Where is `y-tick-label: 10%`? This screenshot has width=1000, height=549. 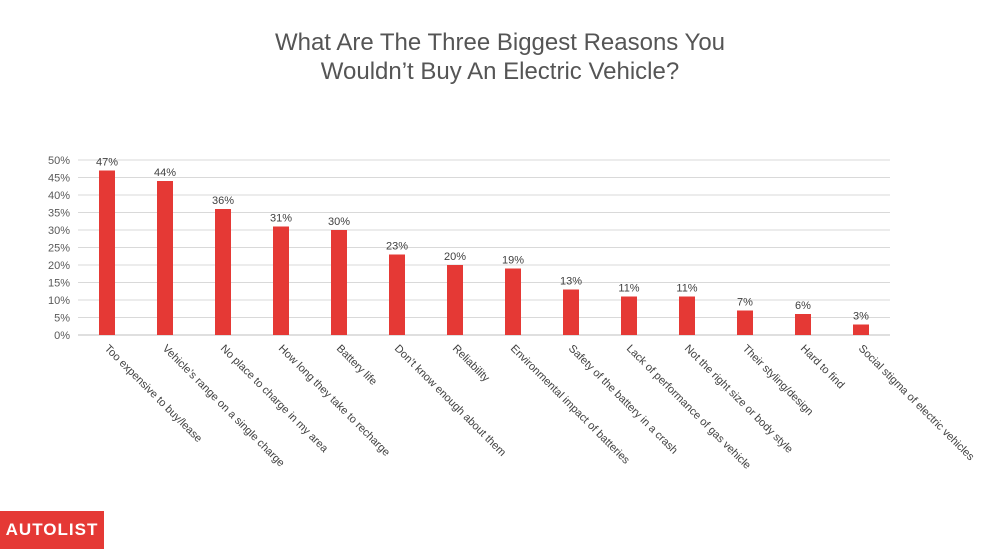
y-tick-label: 10% is located at coordinates (59, 301).